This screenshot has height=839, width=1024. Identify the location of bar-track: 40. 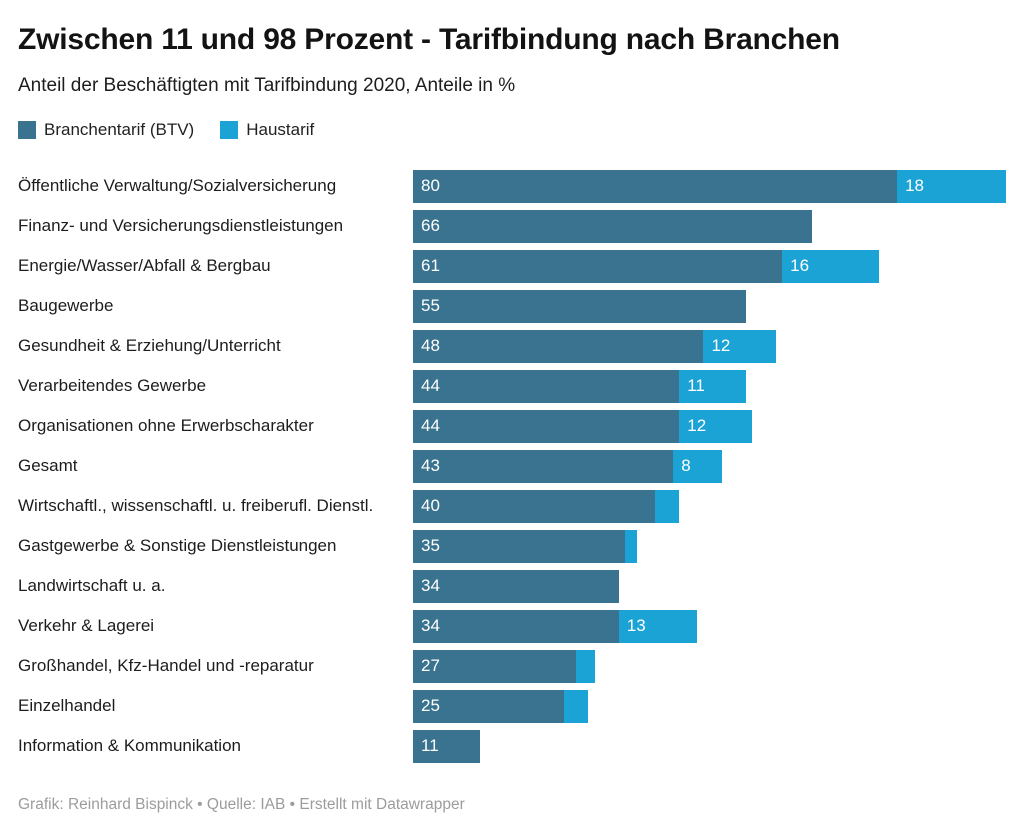
(709, 506).